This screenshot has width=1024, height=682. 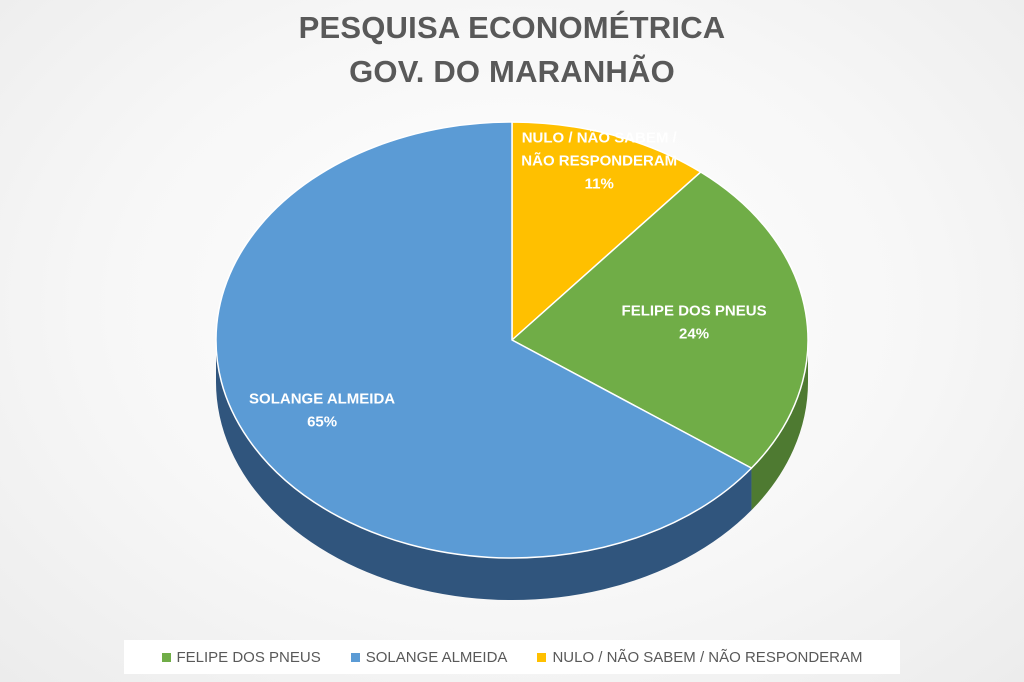 I want to click on legend-item-nulo: NULO / NÃO SABEM / NÃO RESPONDERAM, so click(x=700, y=657).